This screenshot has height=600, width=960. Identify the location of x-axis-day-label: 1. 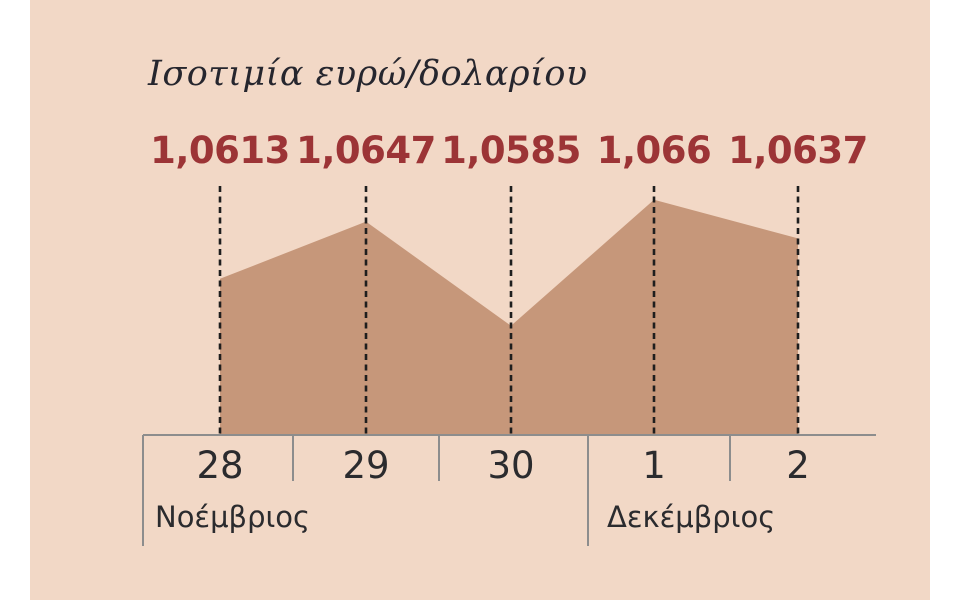
(654, 465).